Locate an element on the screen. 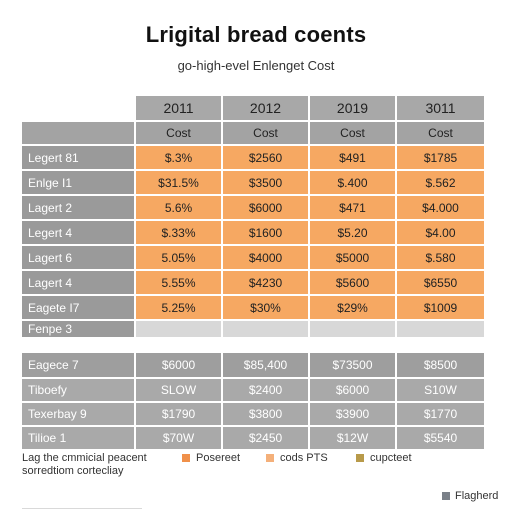 The image size is (512, 512). table-cell: 5.6% is located at coordinates (179, 207).